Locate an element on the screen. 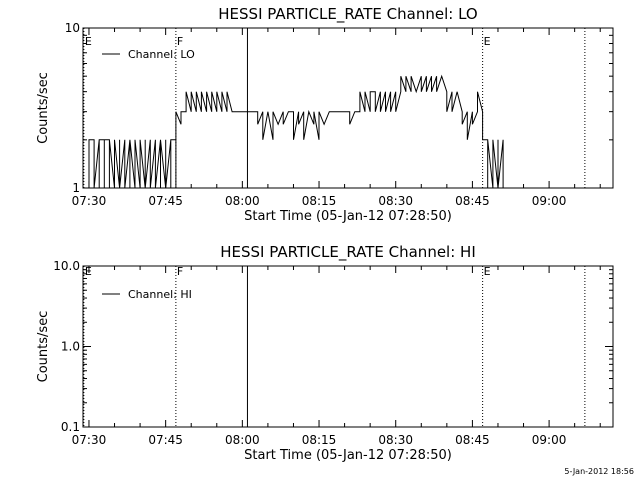 This screenshot has width=640, height=480. y-tick-label: 10 is located at coordinates (72, 28).